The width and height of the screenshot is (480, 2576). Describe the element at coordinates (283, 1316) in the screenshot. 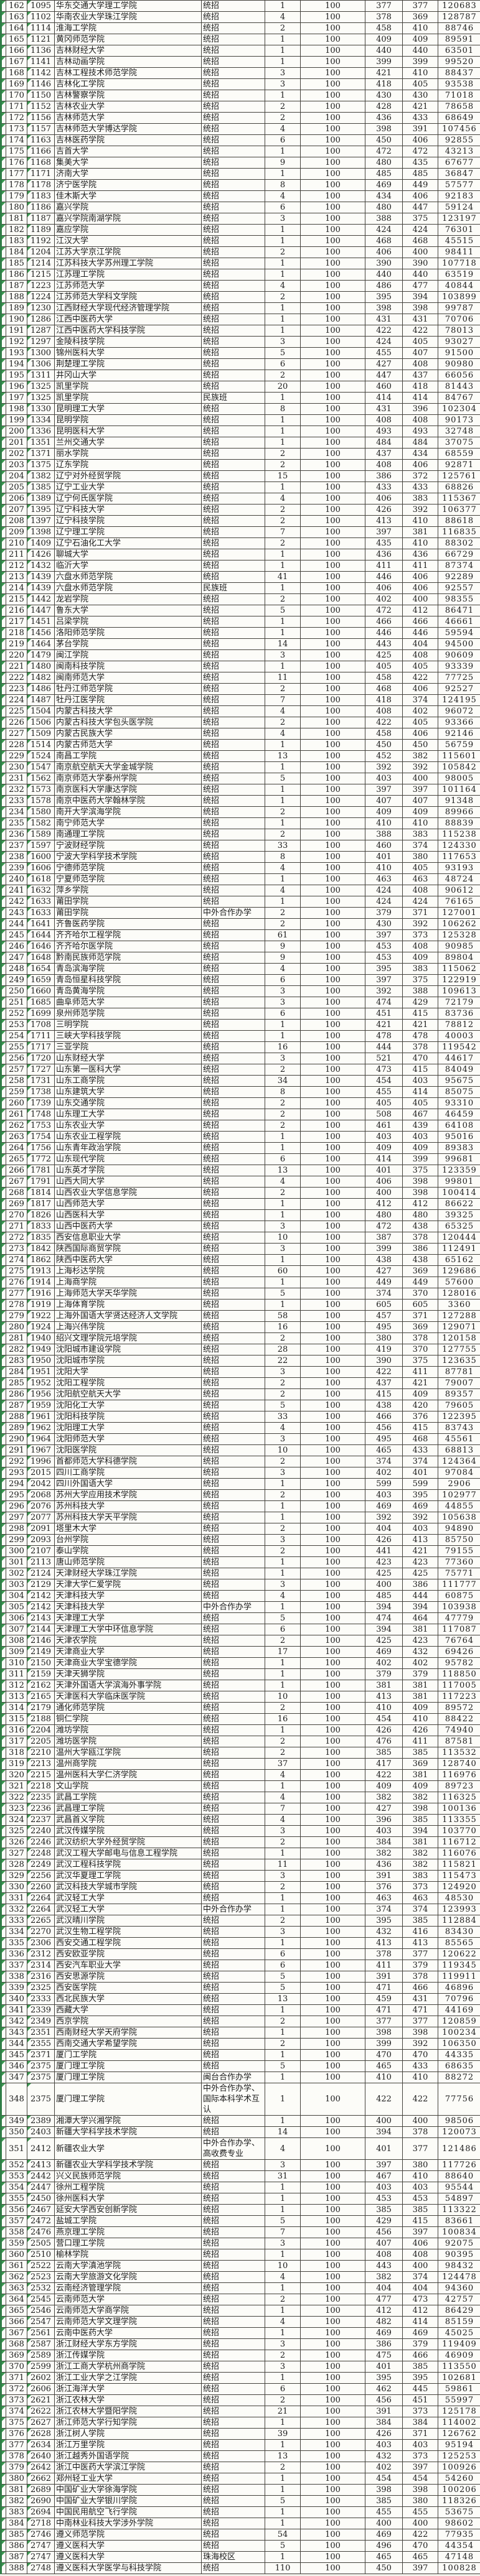

I see `cell-plan-count: 58` at that location.